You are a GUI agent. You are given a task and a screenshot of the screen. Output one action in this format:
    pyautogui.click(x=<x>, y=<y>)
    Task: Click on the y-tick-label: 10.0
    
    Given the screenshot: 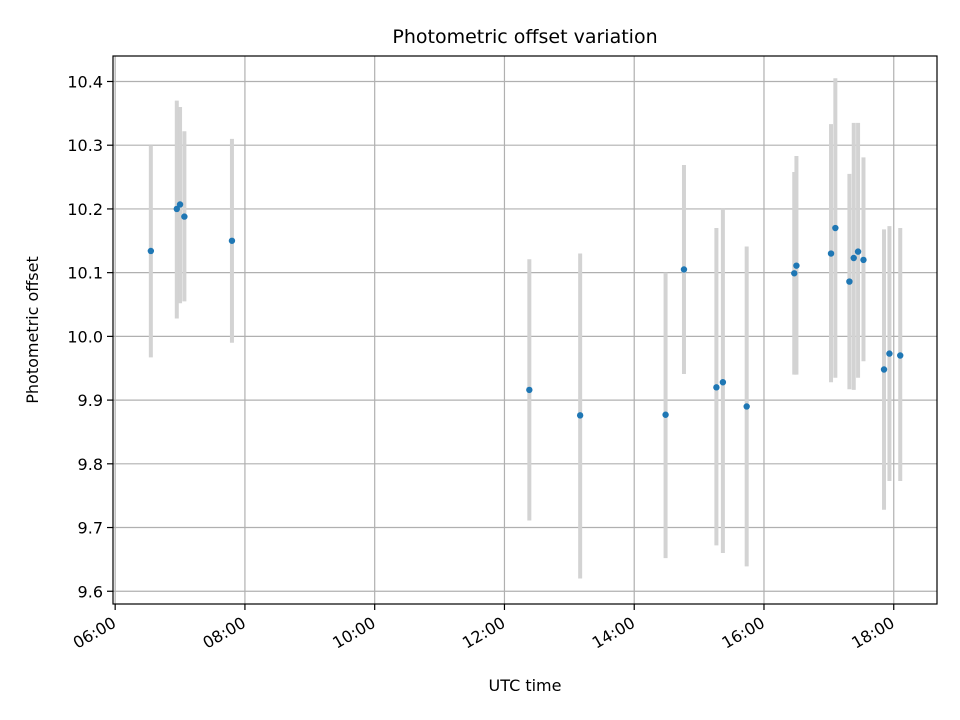 What is the action you would take?
    pyautogui.click(x=85, y=336)
    